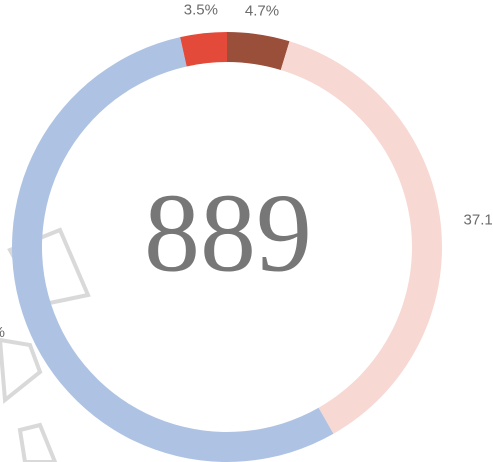 The width and height of the screenshot is (493, 462). Describe the element at coordinates (201, 9) in the screenshot. I see `data-label: 3.5%` at that location.